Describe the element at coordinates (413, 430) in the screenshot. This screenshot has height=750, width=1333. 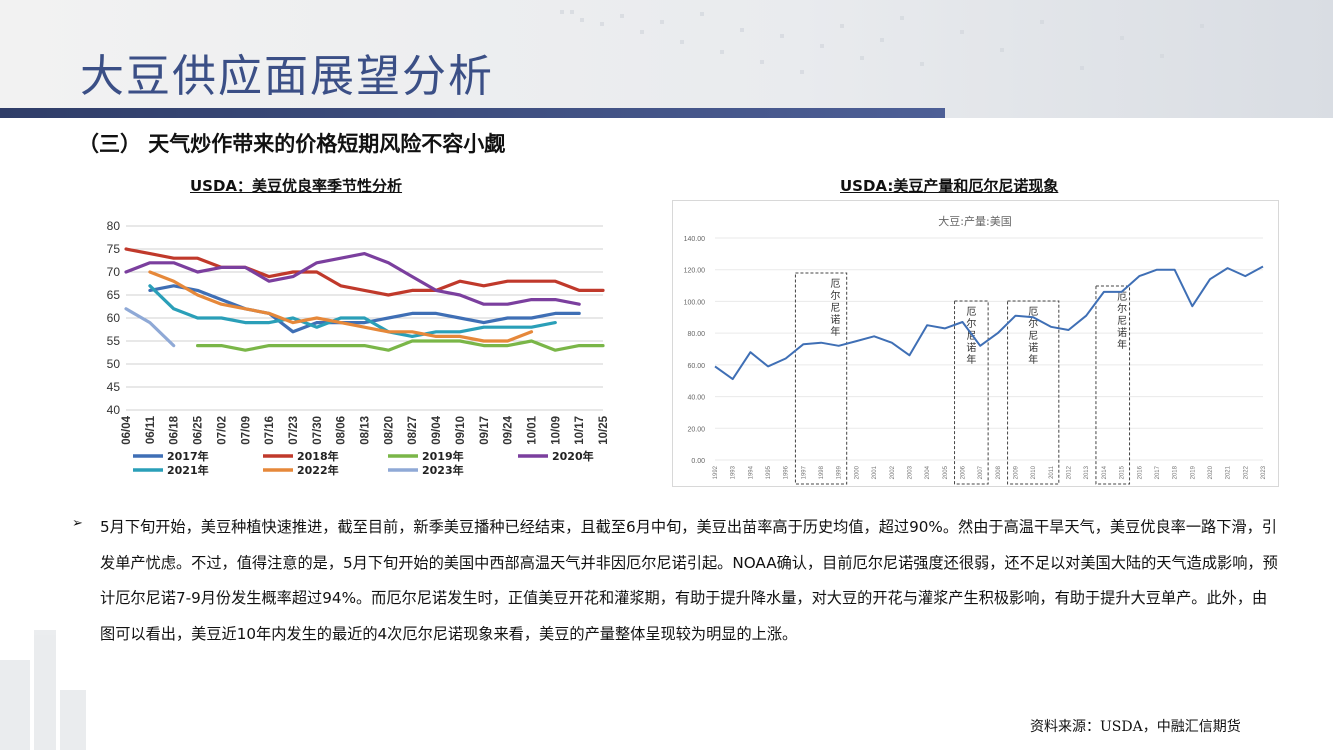
I see `x-tick-label: 08/27` at that location.